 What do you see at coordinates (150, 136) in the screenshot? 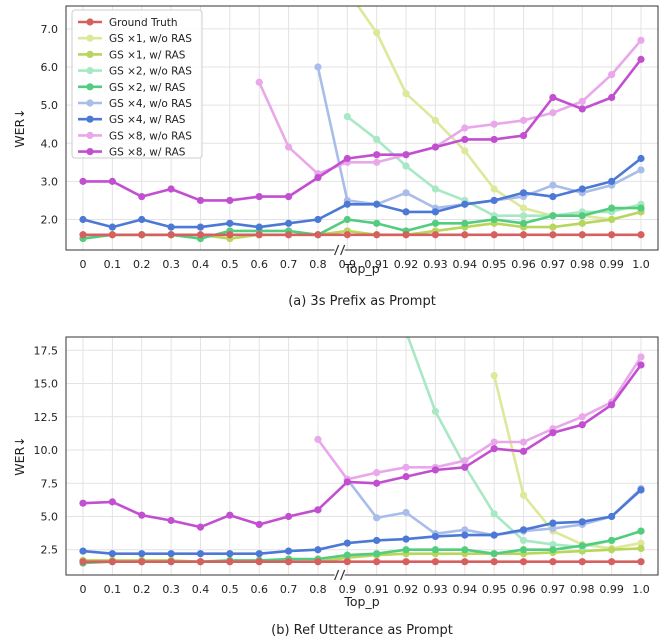
I see `legend-label: GS ×8, w/o RAS` at bounding box center [150, 136].